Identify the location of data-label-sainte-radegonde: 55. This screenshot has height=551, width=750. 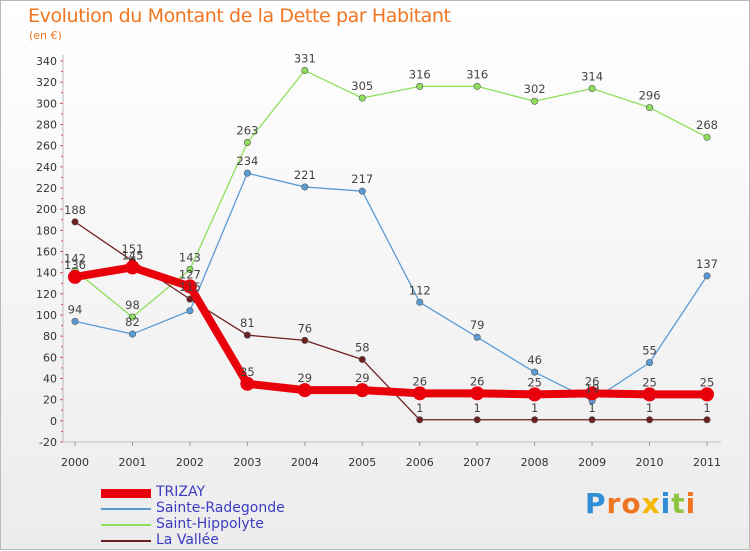
(649, 351).